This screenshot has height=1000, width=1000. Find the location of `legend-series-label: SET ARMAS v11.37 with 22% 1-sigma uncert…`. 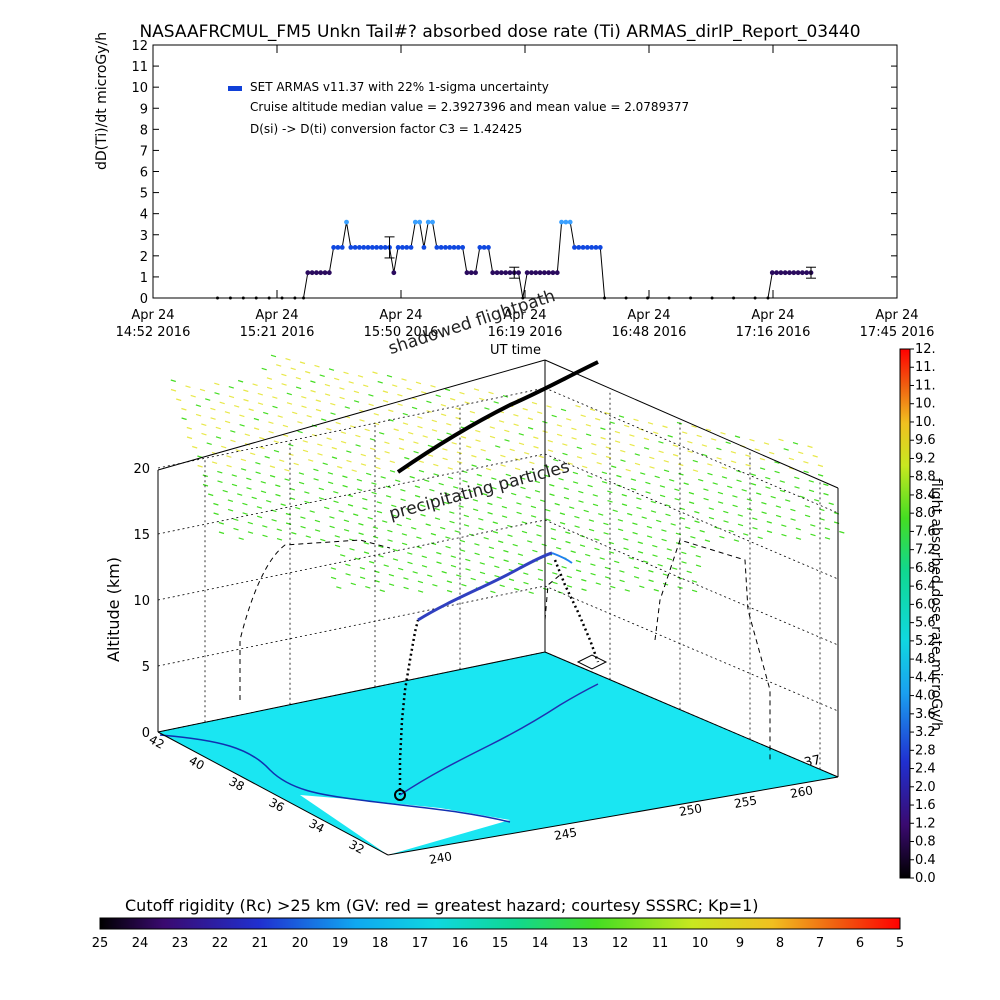

legend-series-label: SET ARMAS v11.37 with 22% 1-sigma uncert… is located at coordinates (399, 87).